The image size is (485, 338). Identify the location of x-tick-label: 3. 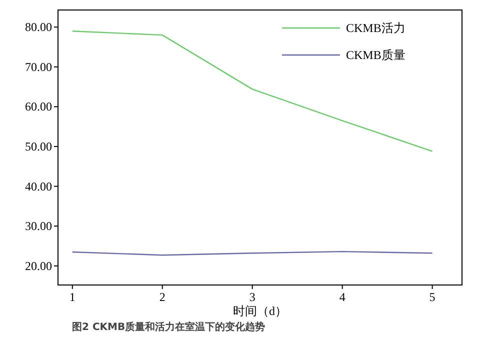
(252, 297).